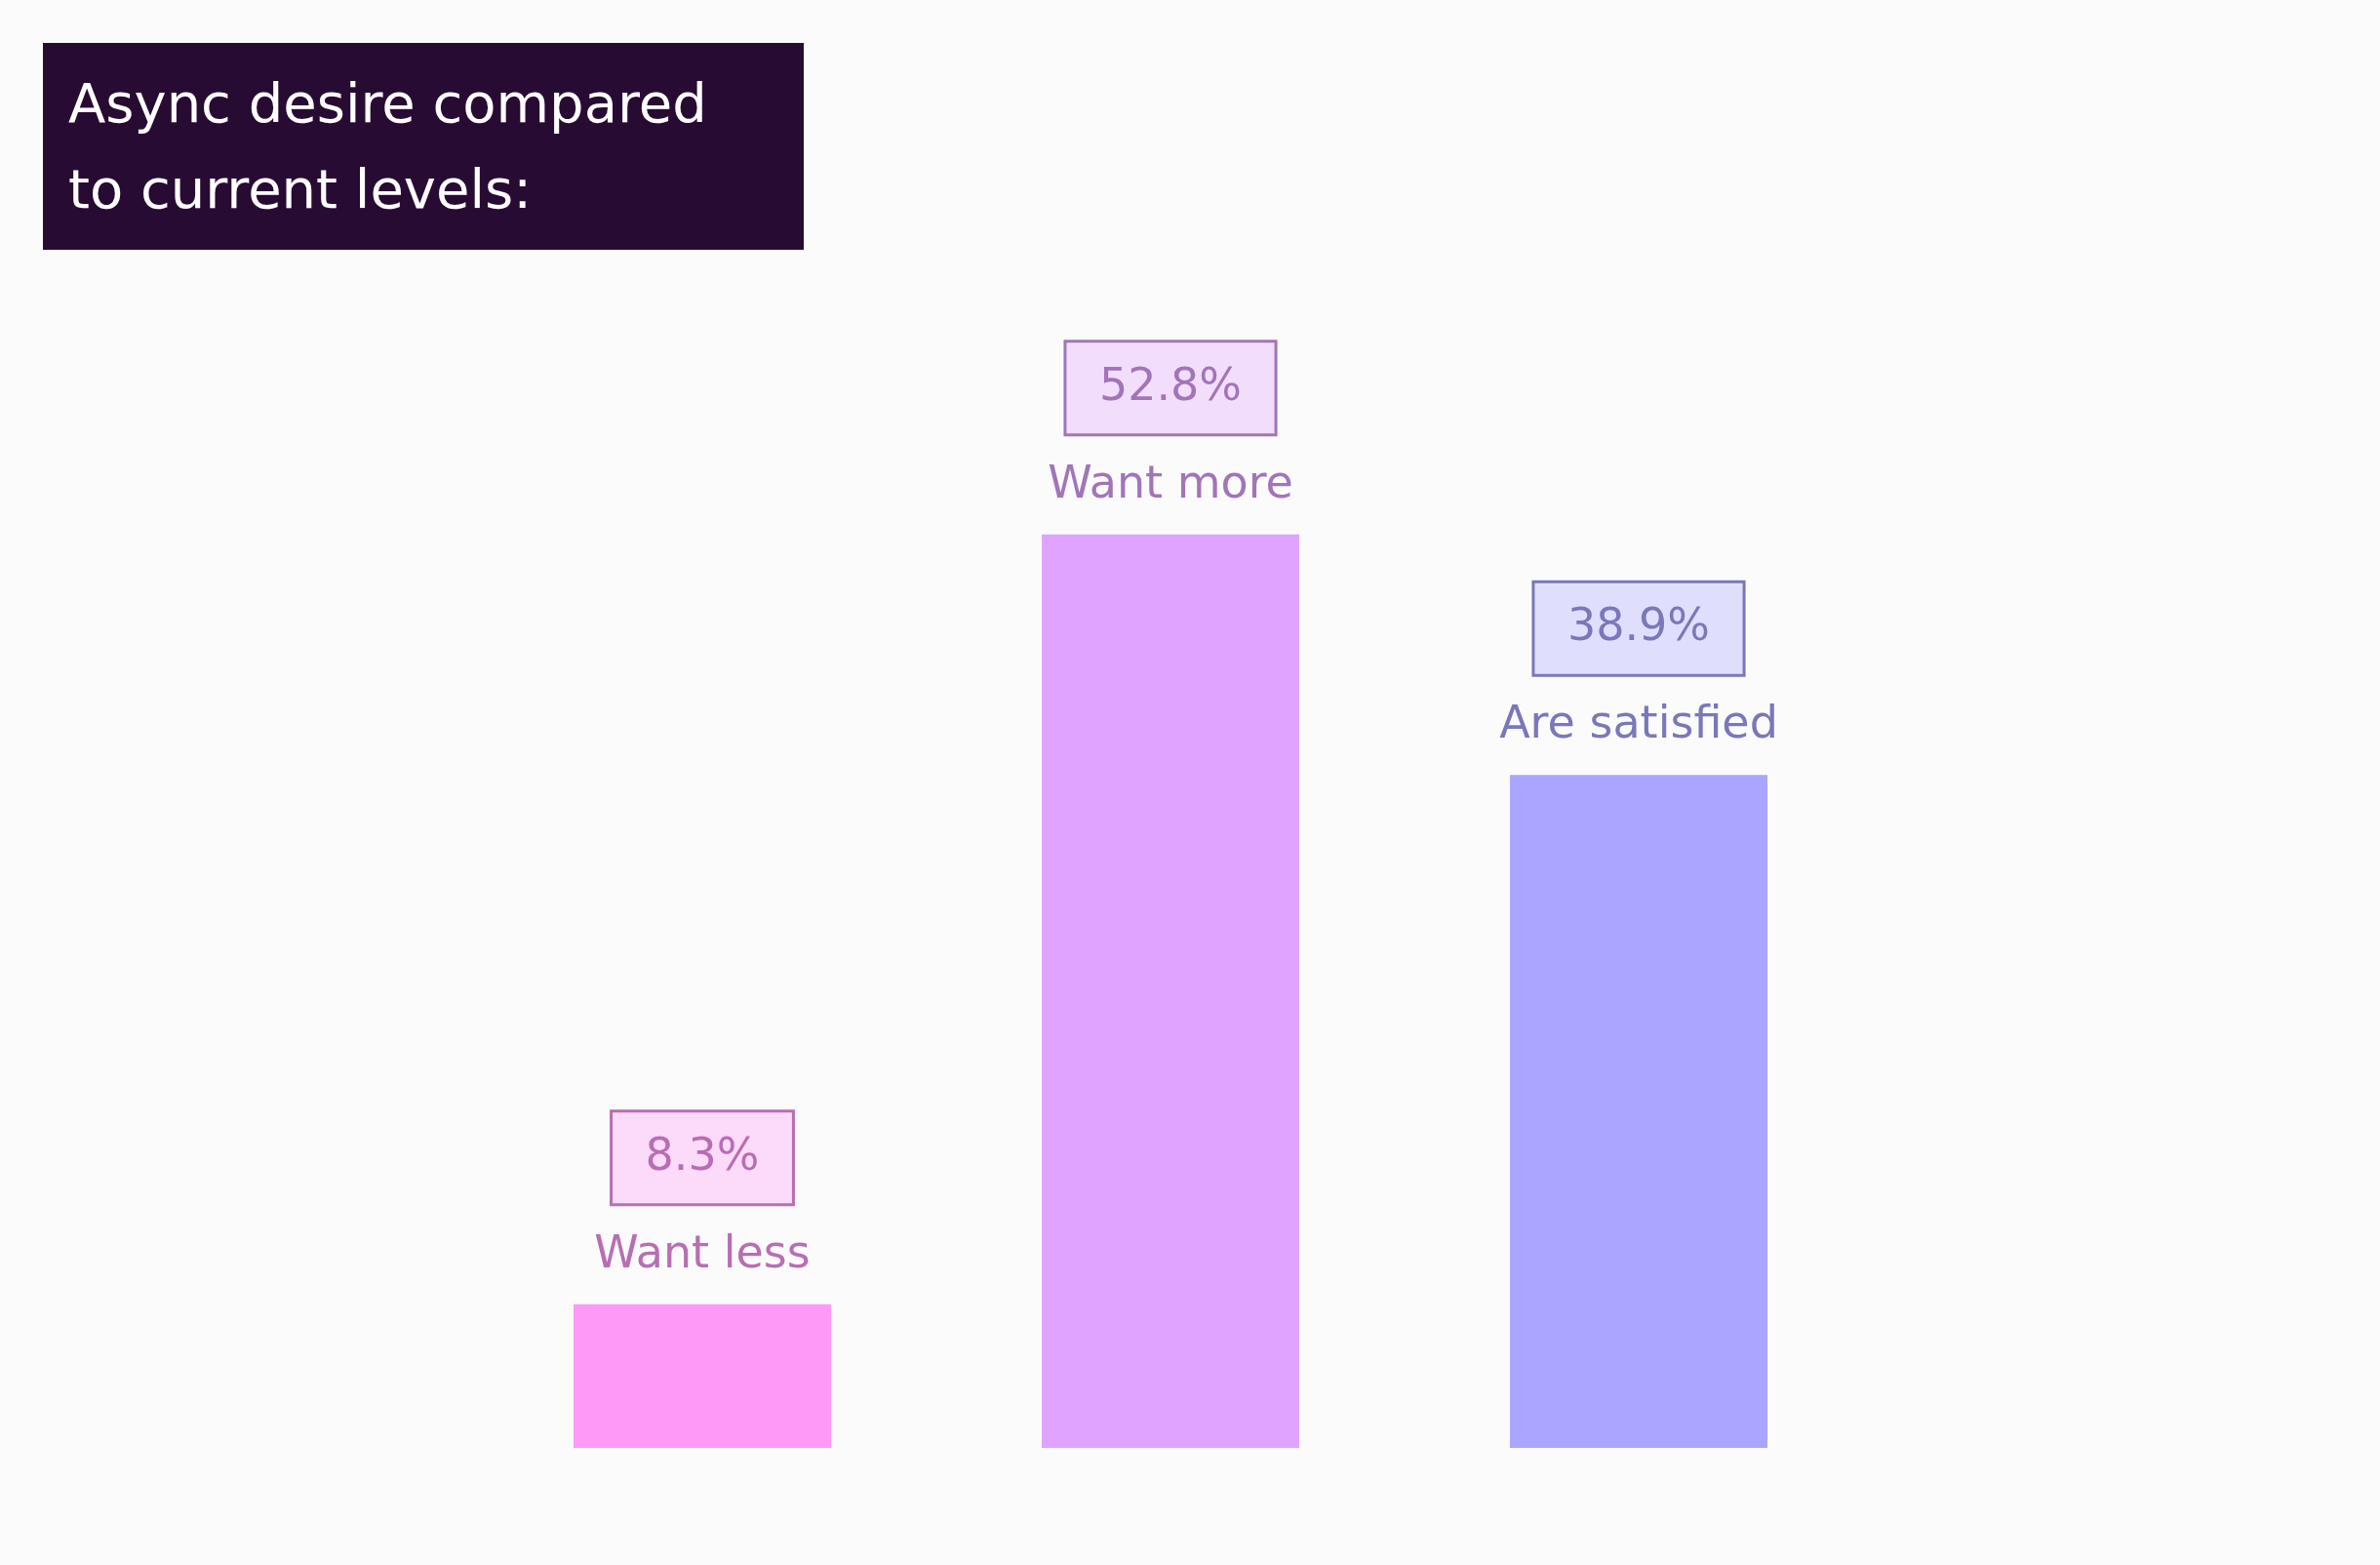 This screenshot has height=1565, width=2380. I want to click on data-label: 38.9%, so click(1639, 625).